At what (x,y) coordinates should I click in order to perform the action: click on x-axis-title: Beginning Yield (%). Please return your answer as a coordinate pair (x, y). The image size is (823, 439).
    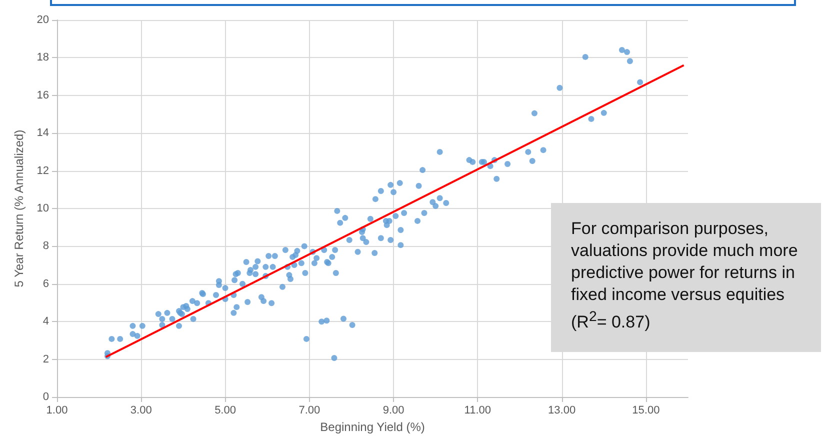
    Looking at the image, I should click on (372, 427).